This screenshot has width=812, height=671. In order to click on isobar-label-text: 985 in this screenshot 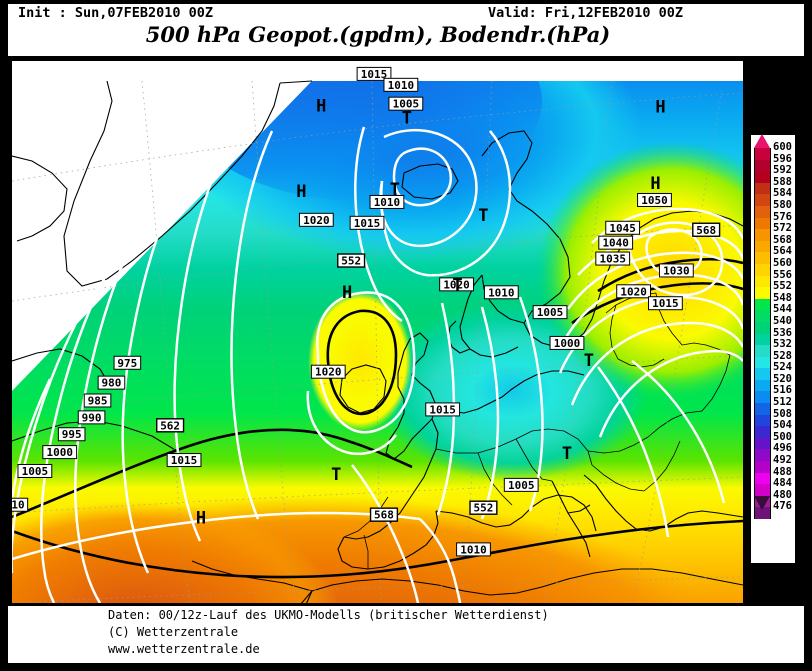, I will do `click(98, 400)`.